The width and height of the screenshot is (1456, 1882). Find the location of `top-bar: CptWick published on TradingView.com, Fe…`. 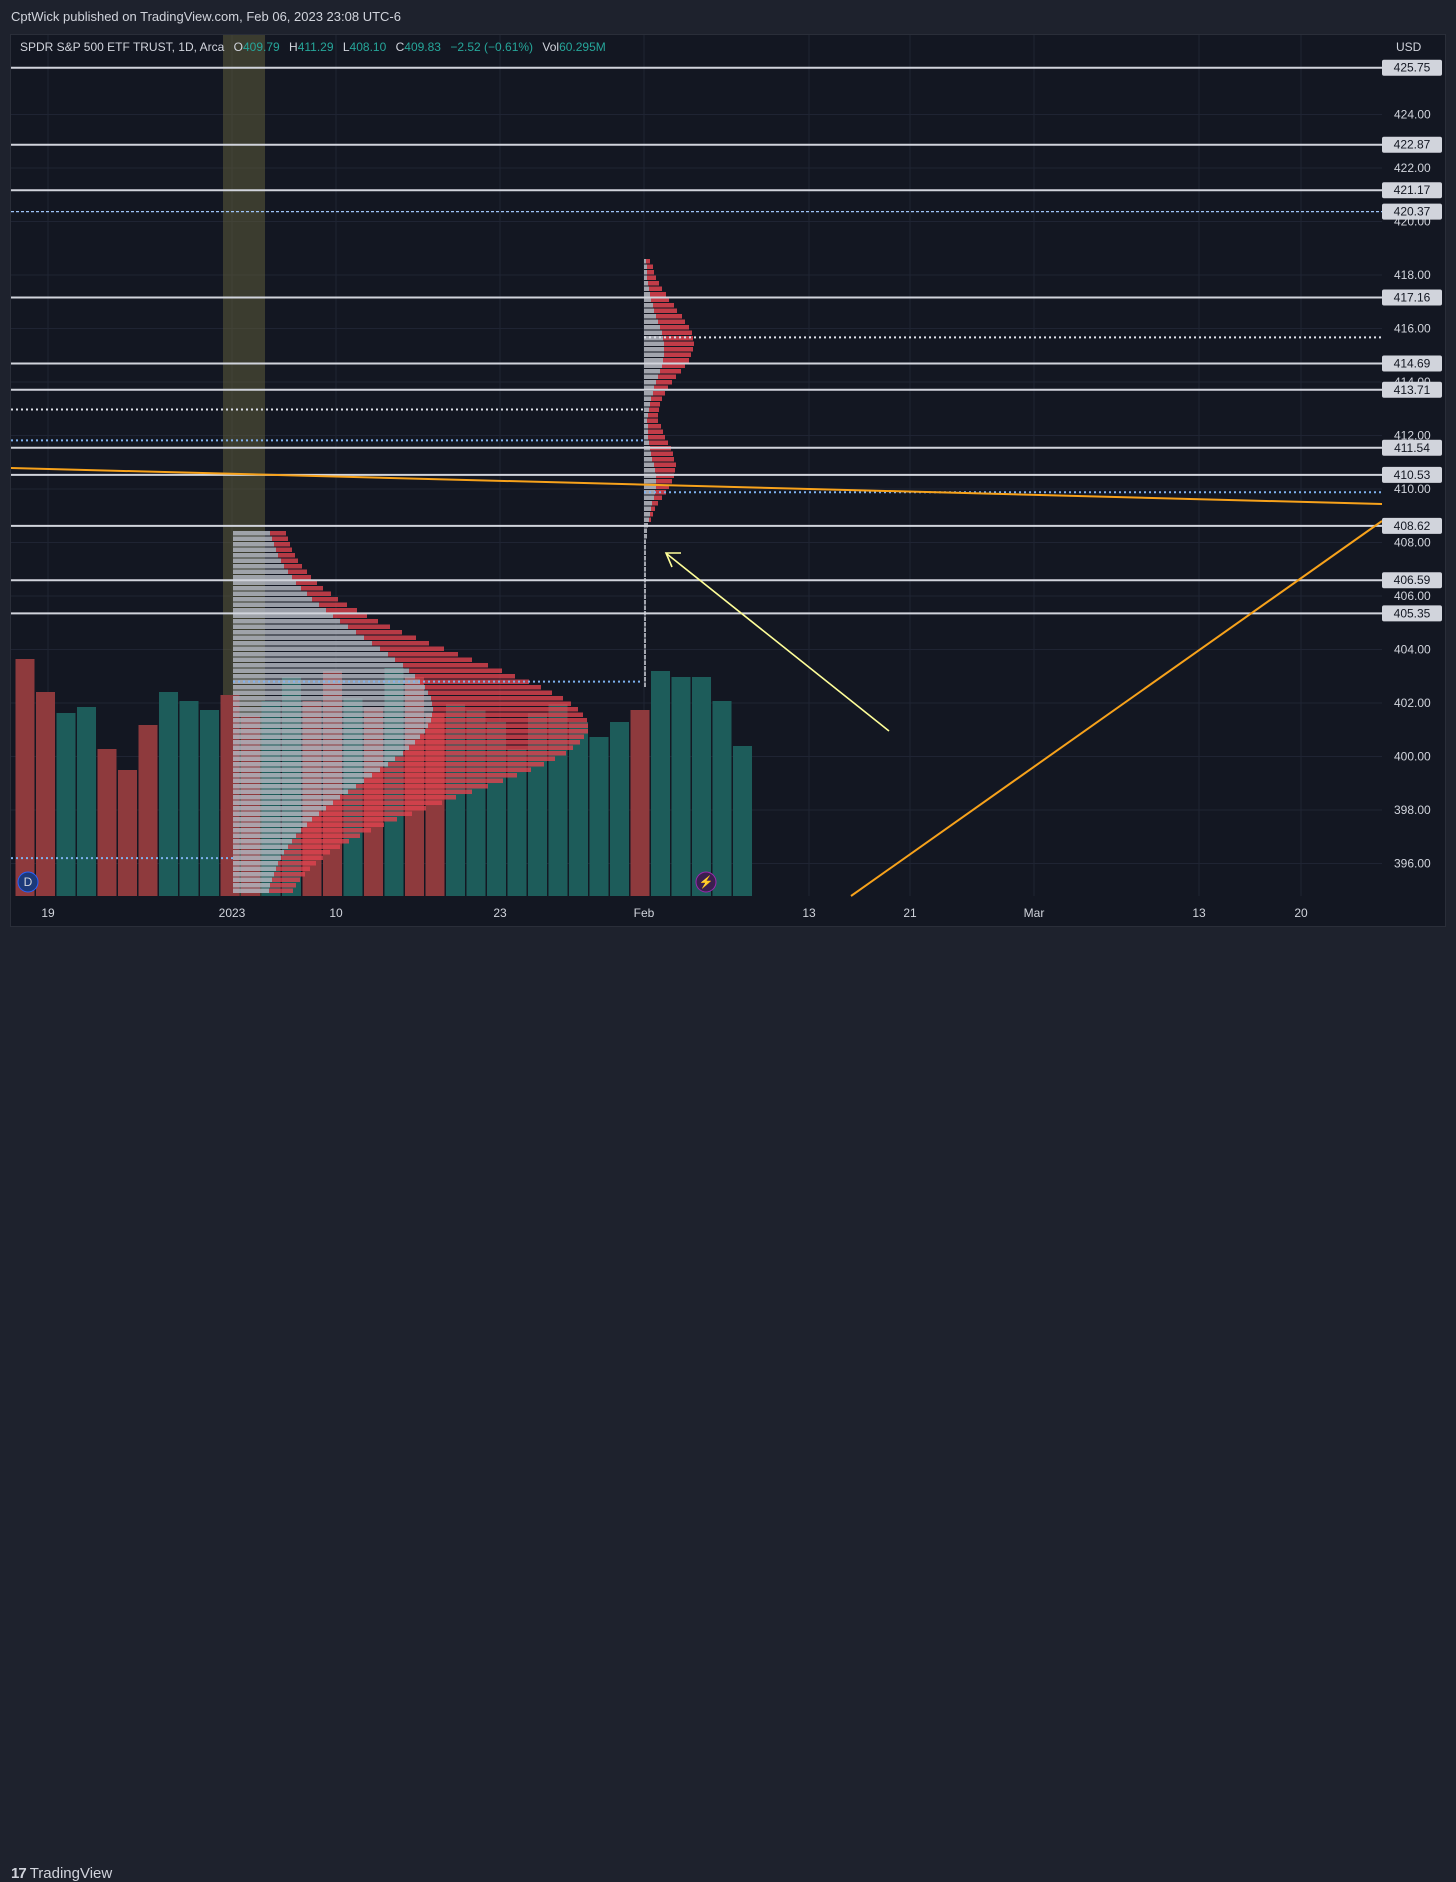

top-bar: CptWick published on TradingView.com, Fe… is located at coordinates (728, 17).